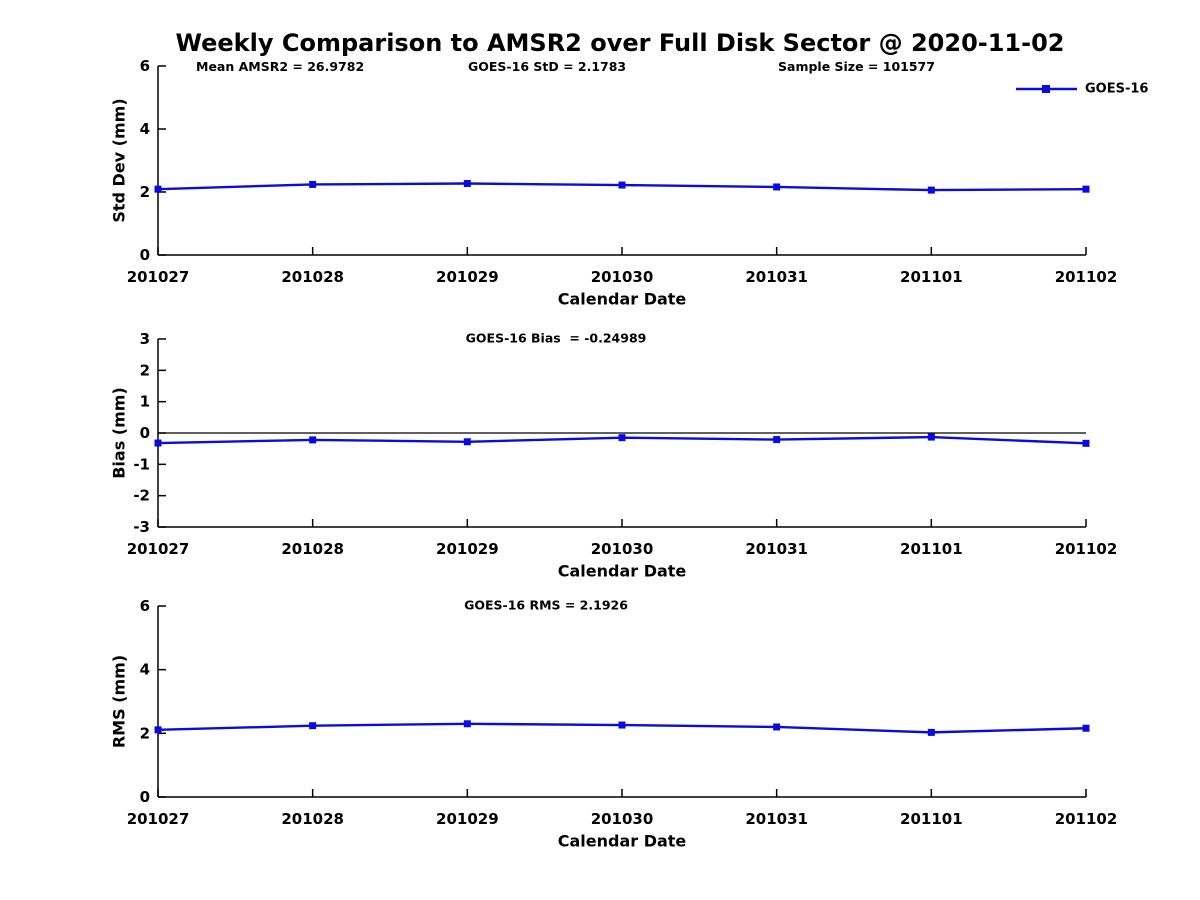 Image resolution: width=1200 pixels, height=900 pixels. I want to click on y-axis-title: RMS (mm), so click(119, 701).